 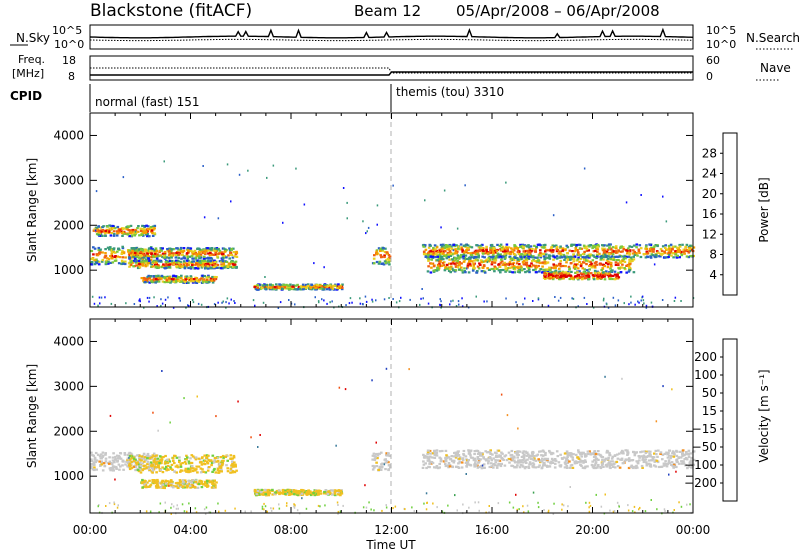 What do you see at coordinates (709, 76) in the screenshot?
I see `nave-tick-bottom: 0` at bounding box center [709, 76].